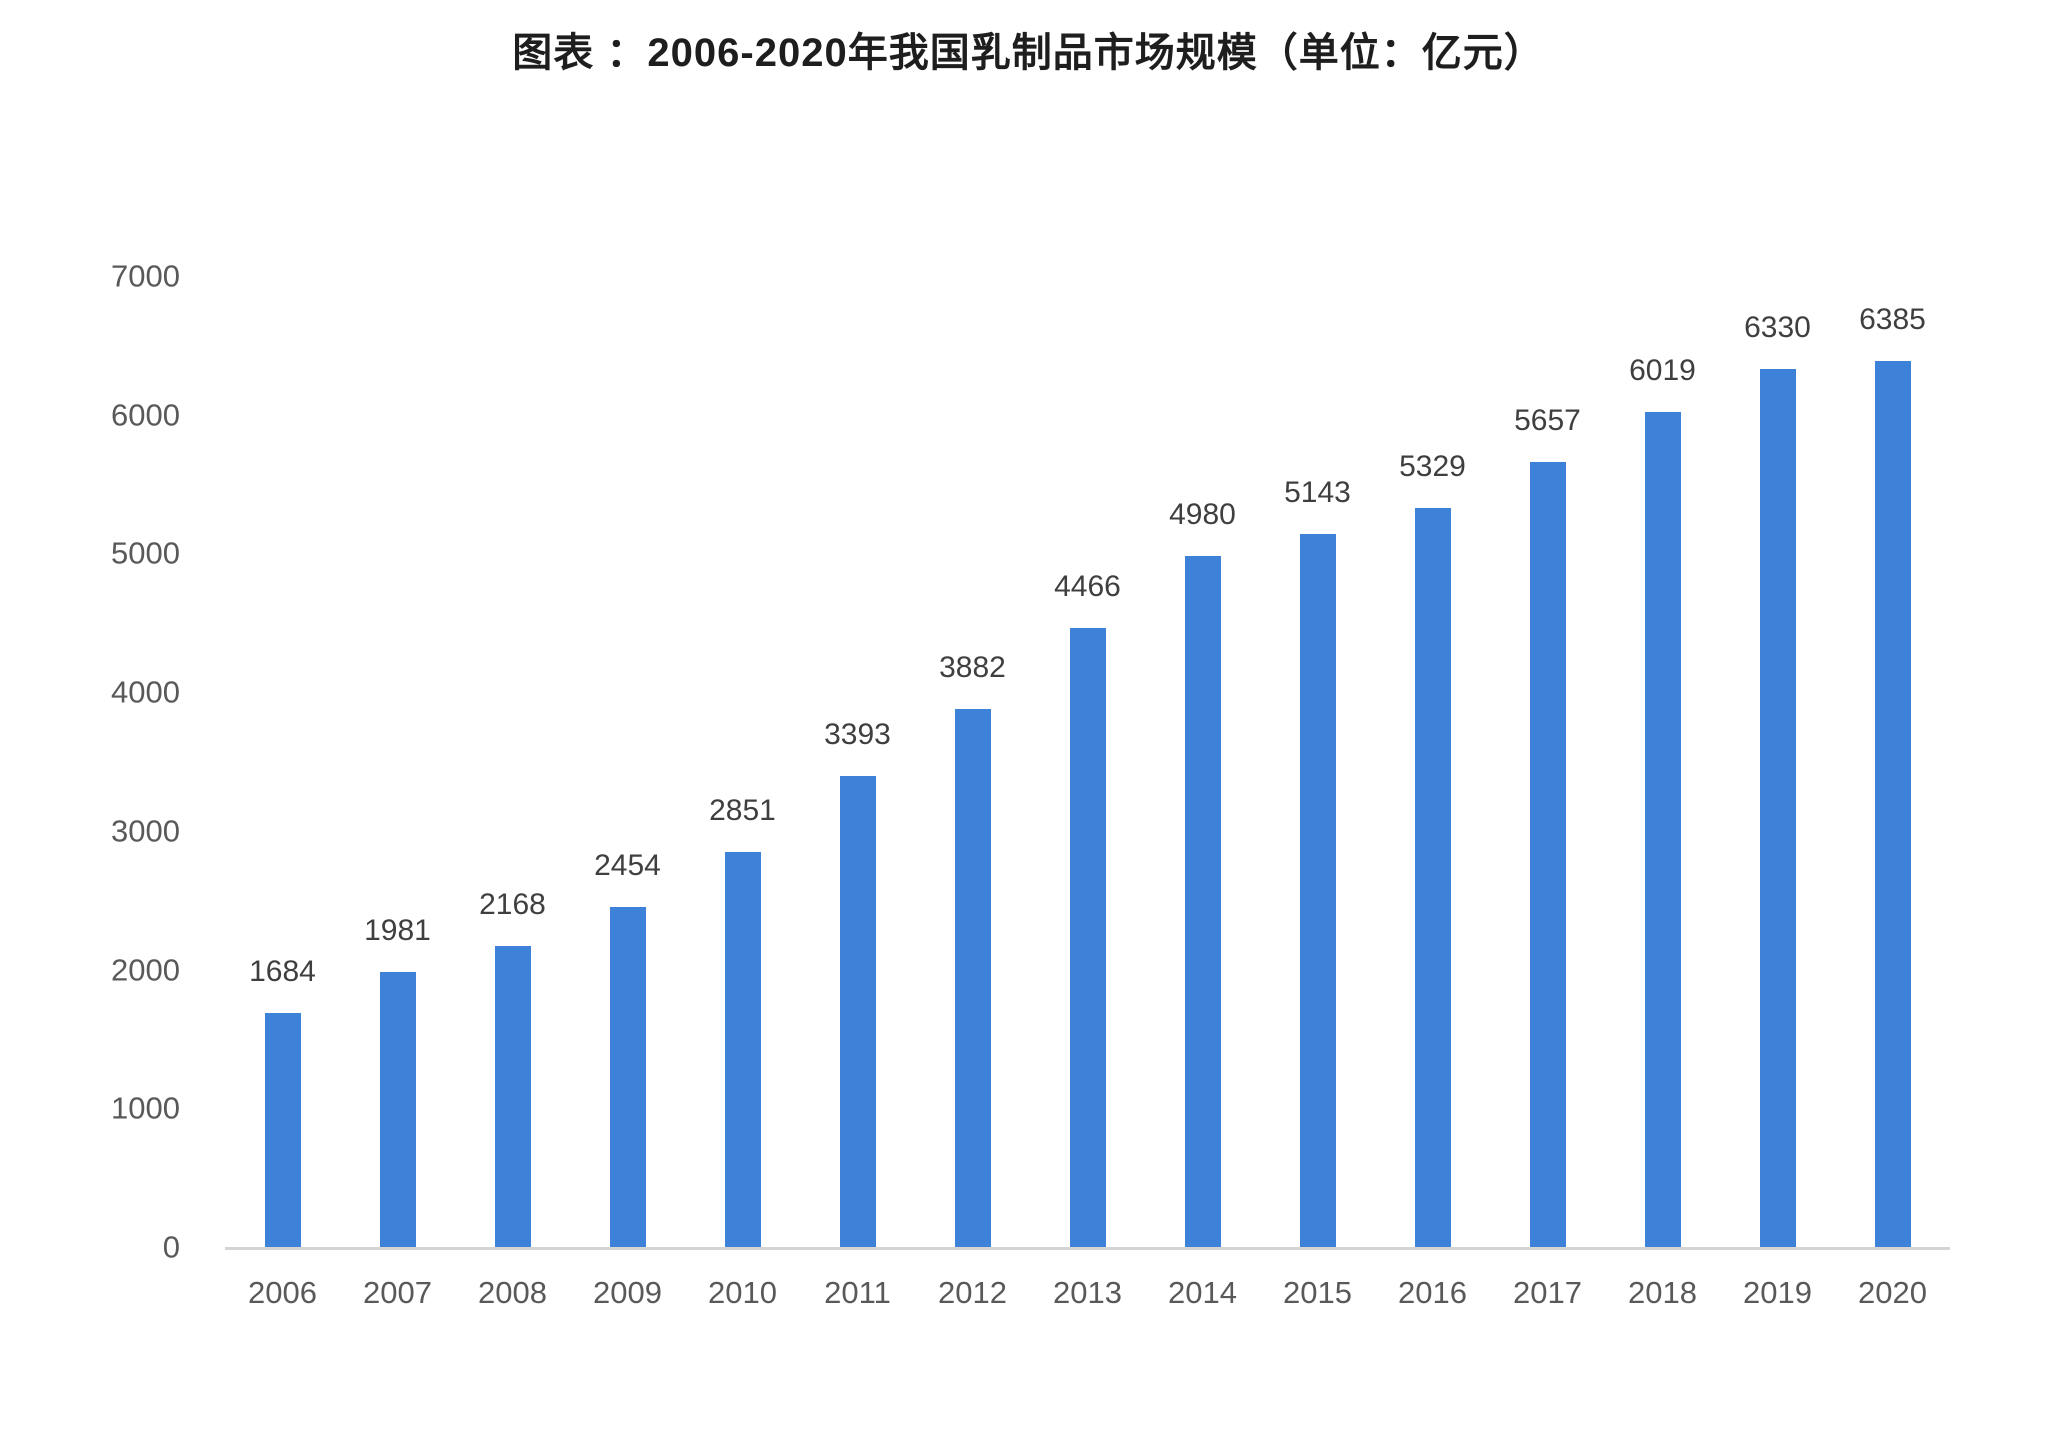 Image resolution: width=2057 pixels, height=1440 pixels. Describe the element at coordinates (742, 810) in the screenshot. I see `bar-value-label: 2851` at that location.